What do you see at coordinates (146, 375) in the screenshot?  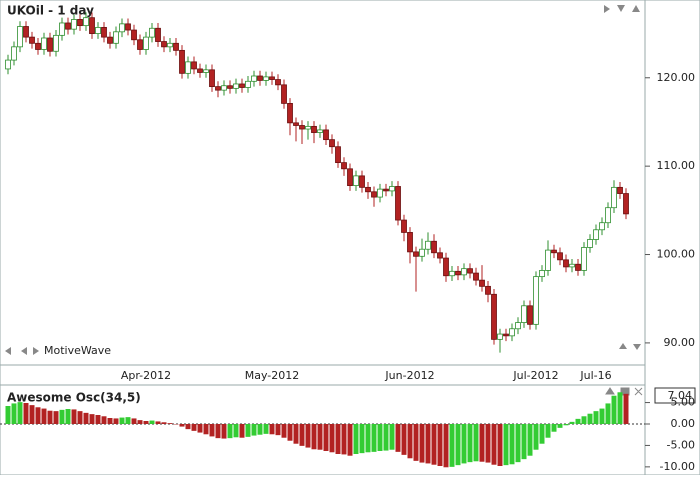 I see `x-tick-label: Apr-2012` at bounding box center [146, 375].